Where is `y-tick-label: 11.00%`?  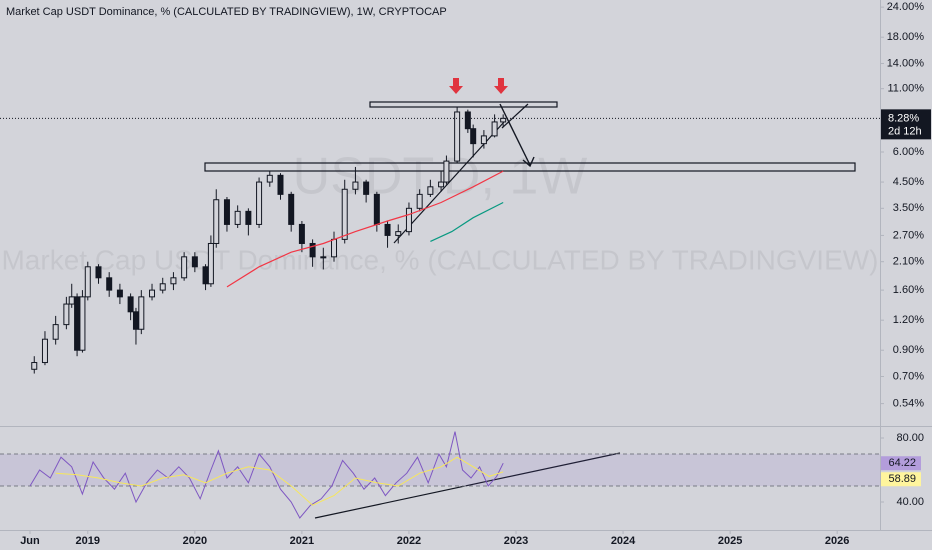
y-tick-label: 11.00% is located at coordinates (906, 89).